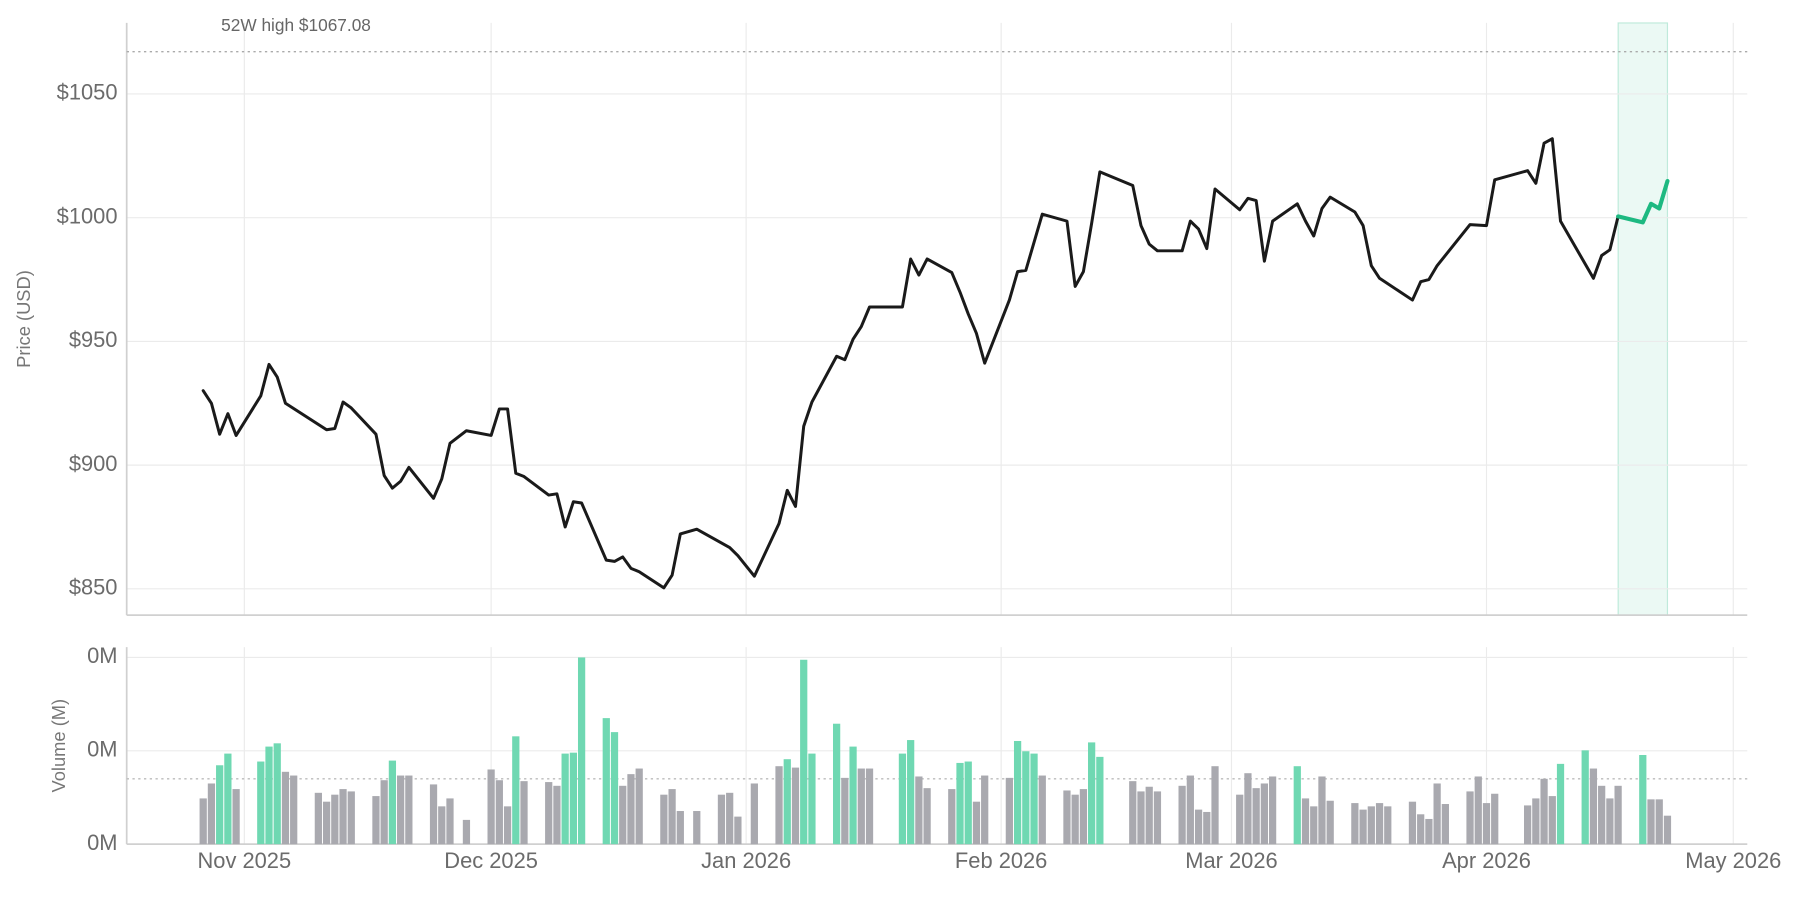  Describe the element at coordinates (1001, 860) in the screenshot. I see `x-tick-label: Feb 2026` at that location.